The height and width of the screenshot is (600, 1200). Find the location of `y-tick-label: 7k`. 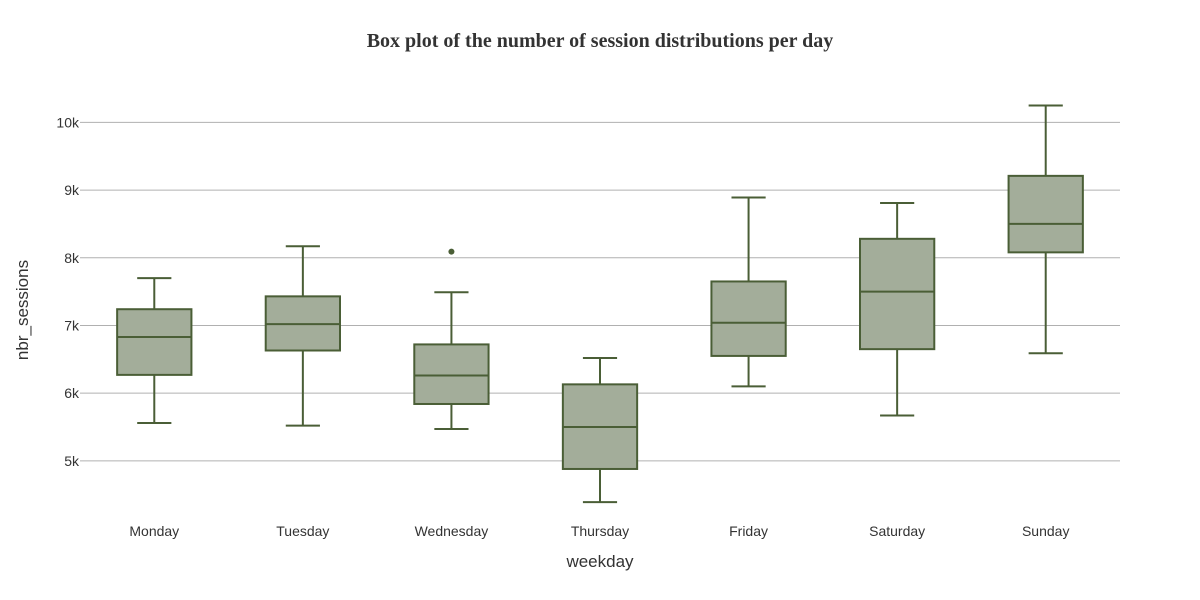

y-tick-label: 7k is located at coordinates (72, 325).